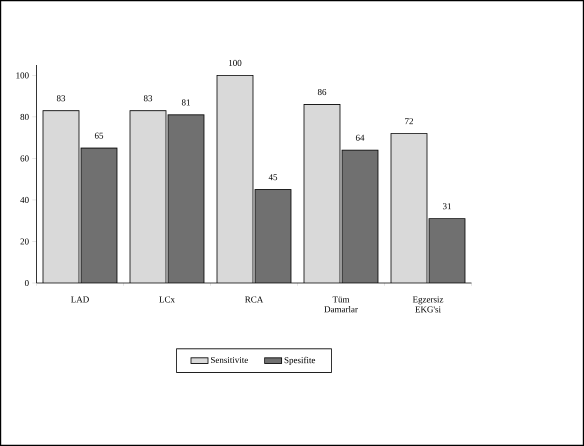 The width and height of the screenshot is (584, 446). Describe the element at coordinates (186, 102) in the screenshot. I see `data-label: 81` at that location.